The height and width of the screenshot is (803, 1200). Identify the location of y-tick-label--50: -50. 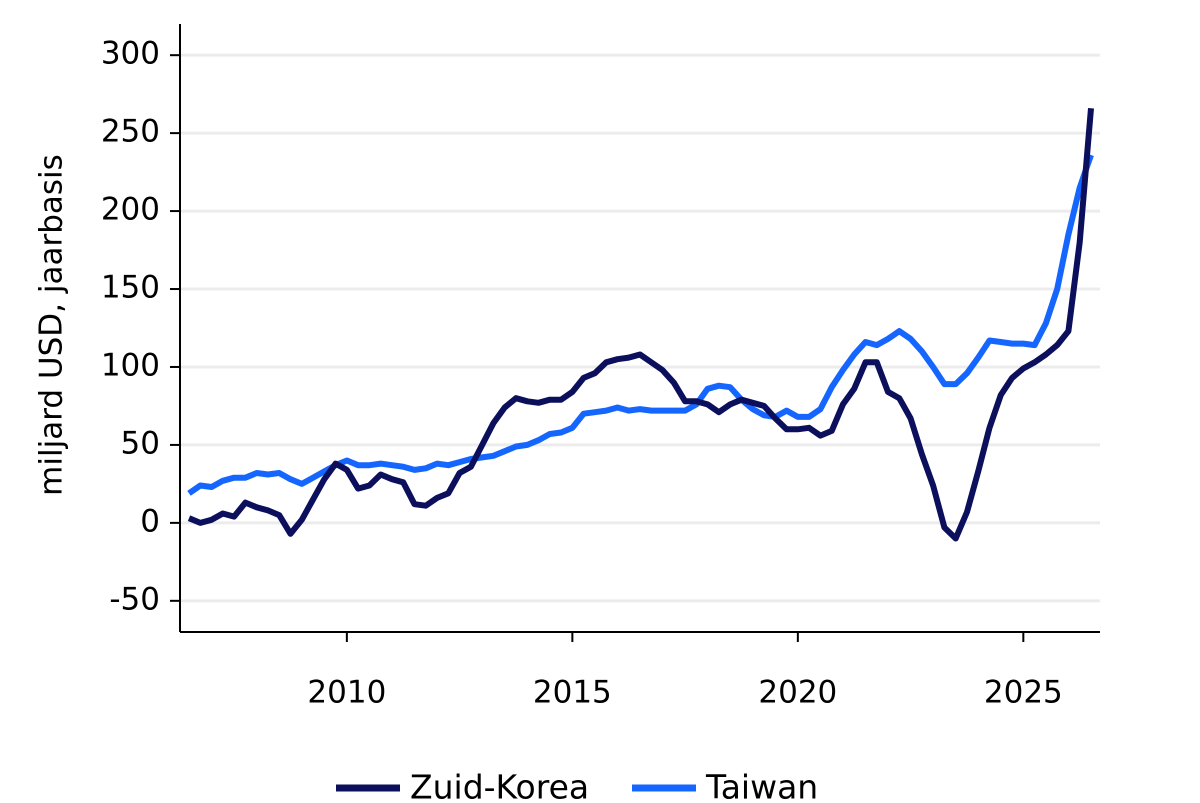
(134, 599).